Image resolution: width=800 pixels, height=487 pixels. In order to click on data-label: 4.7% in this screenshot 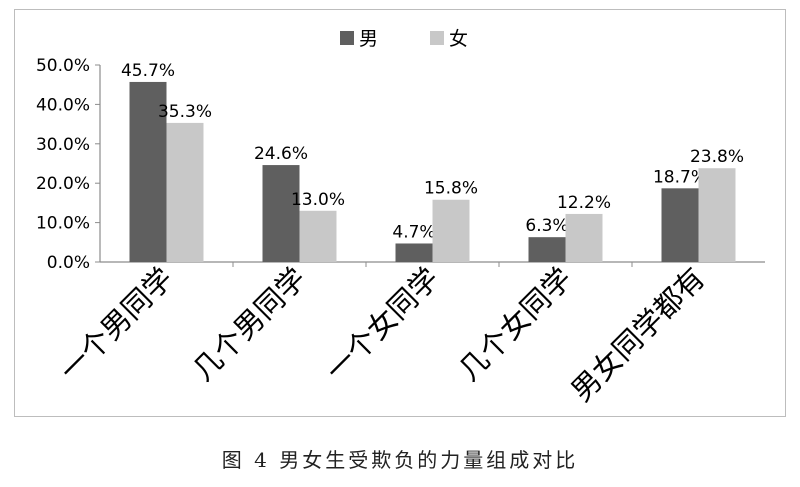, I will do `click(413, 232)`.